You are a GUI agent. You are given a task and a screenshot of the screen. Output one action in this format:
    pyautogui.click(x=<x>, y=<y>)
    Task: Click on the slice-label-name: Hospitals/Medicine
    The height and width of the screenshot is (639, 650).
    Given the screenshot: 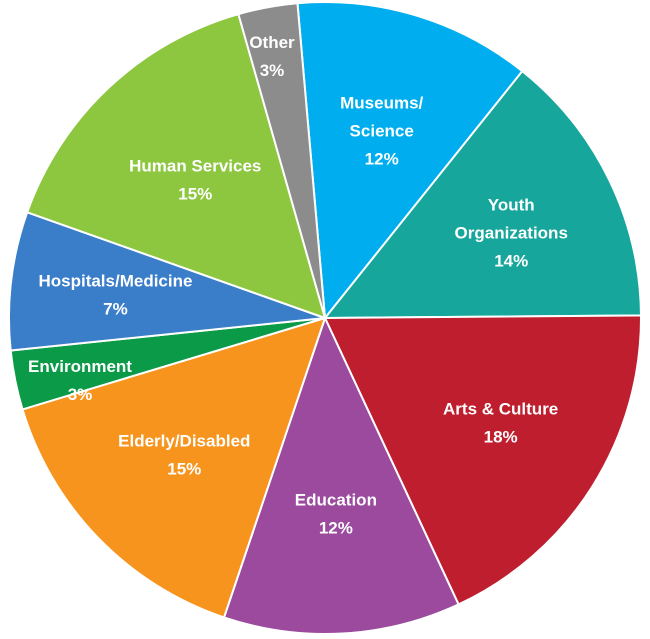 What is the action you would take?
    pyautogui.click(x=115, y=281)
    